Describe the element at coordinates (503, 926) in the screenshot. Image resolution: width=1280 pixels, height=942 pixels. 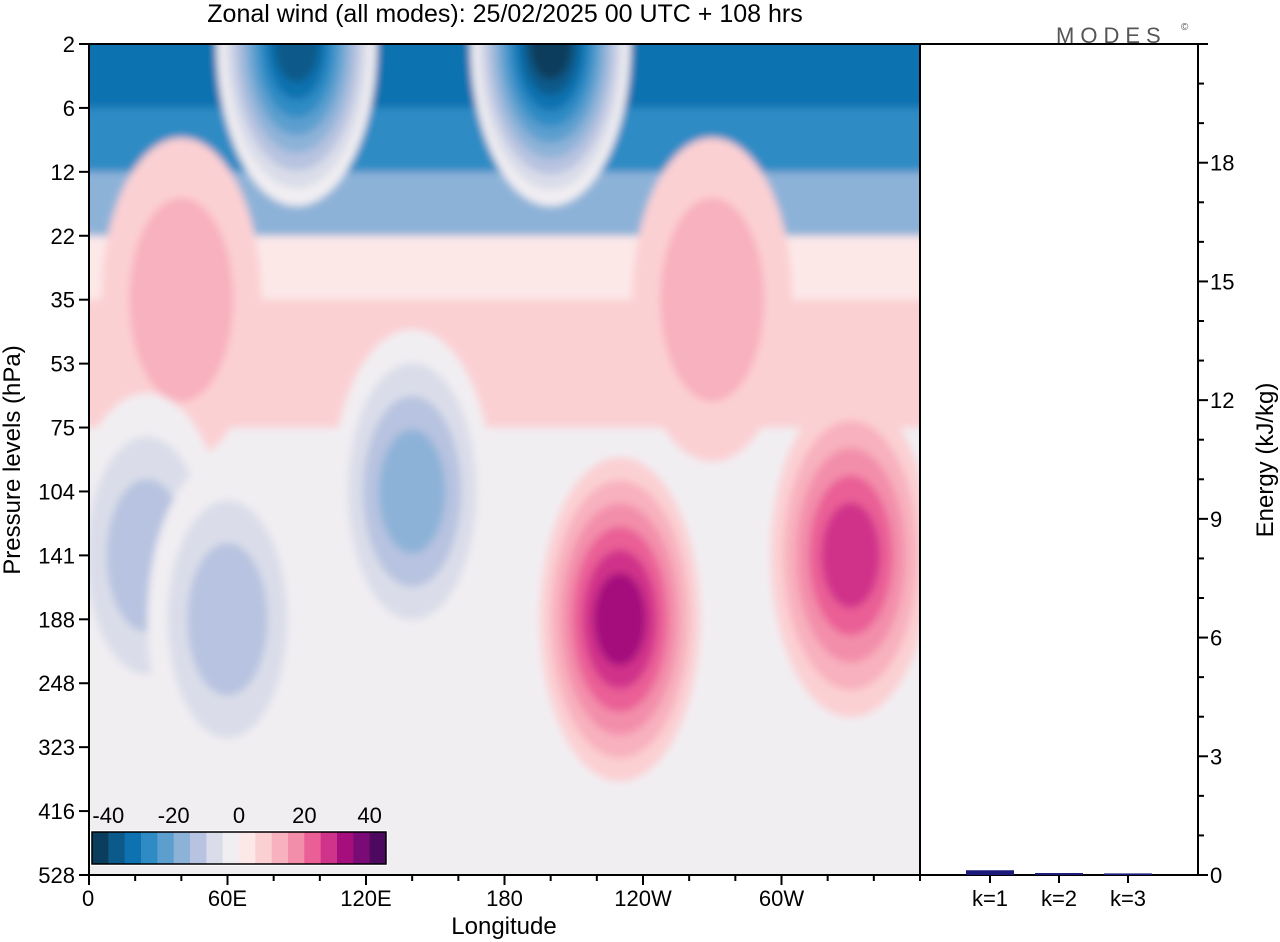
I see `x-axis-title: Longitude` at that location.